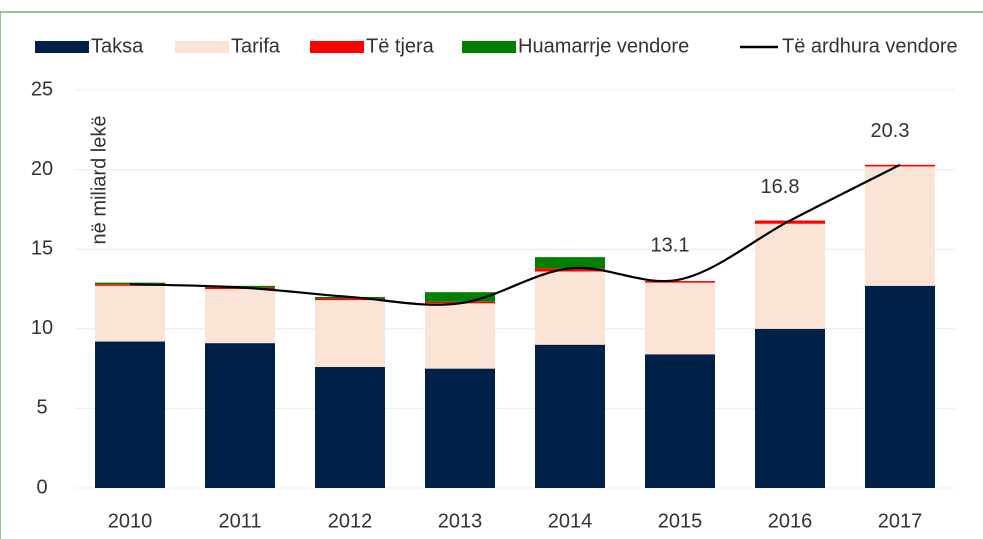 This screenshot has height=539, width=983. What do you see at coordinates (570, 521) in the screenshot?
I see `x-tick-label: 2014` at bounding box center [570, 521].